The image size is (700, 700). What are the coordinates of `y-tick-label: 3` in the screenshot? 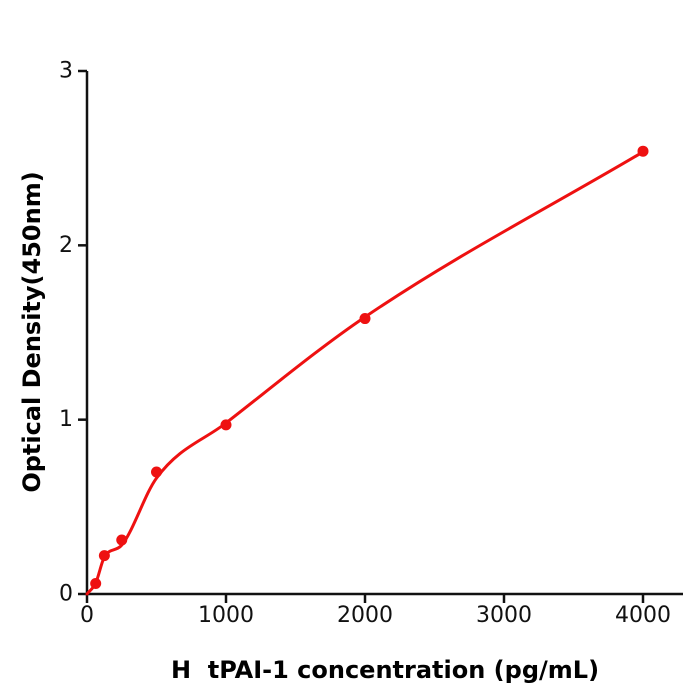 It's located at (66, 71).